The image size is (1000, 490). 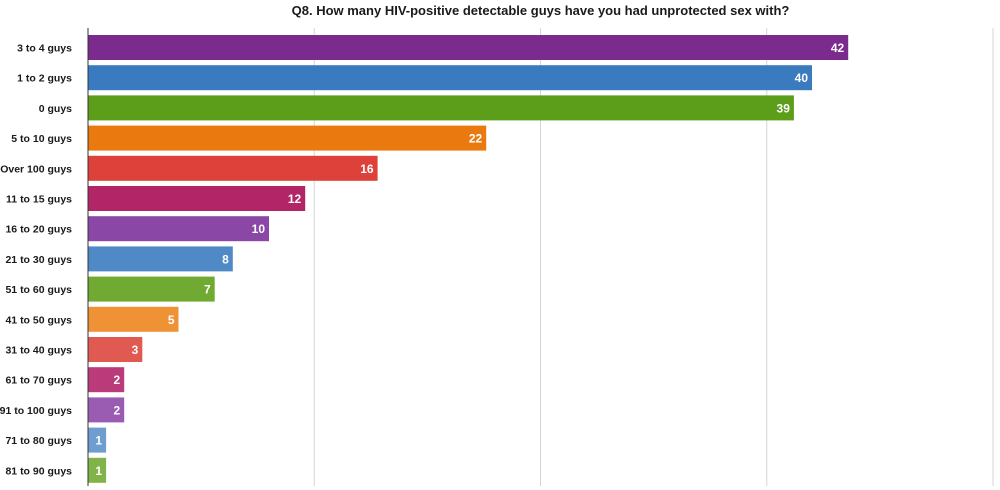 What do you see at coordinates (38, 290) in the screenshot?
I see `category-label: 51 to 60 guys` at bounding box center [38, 290].